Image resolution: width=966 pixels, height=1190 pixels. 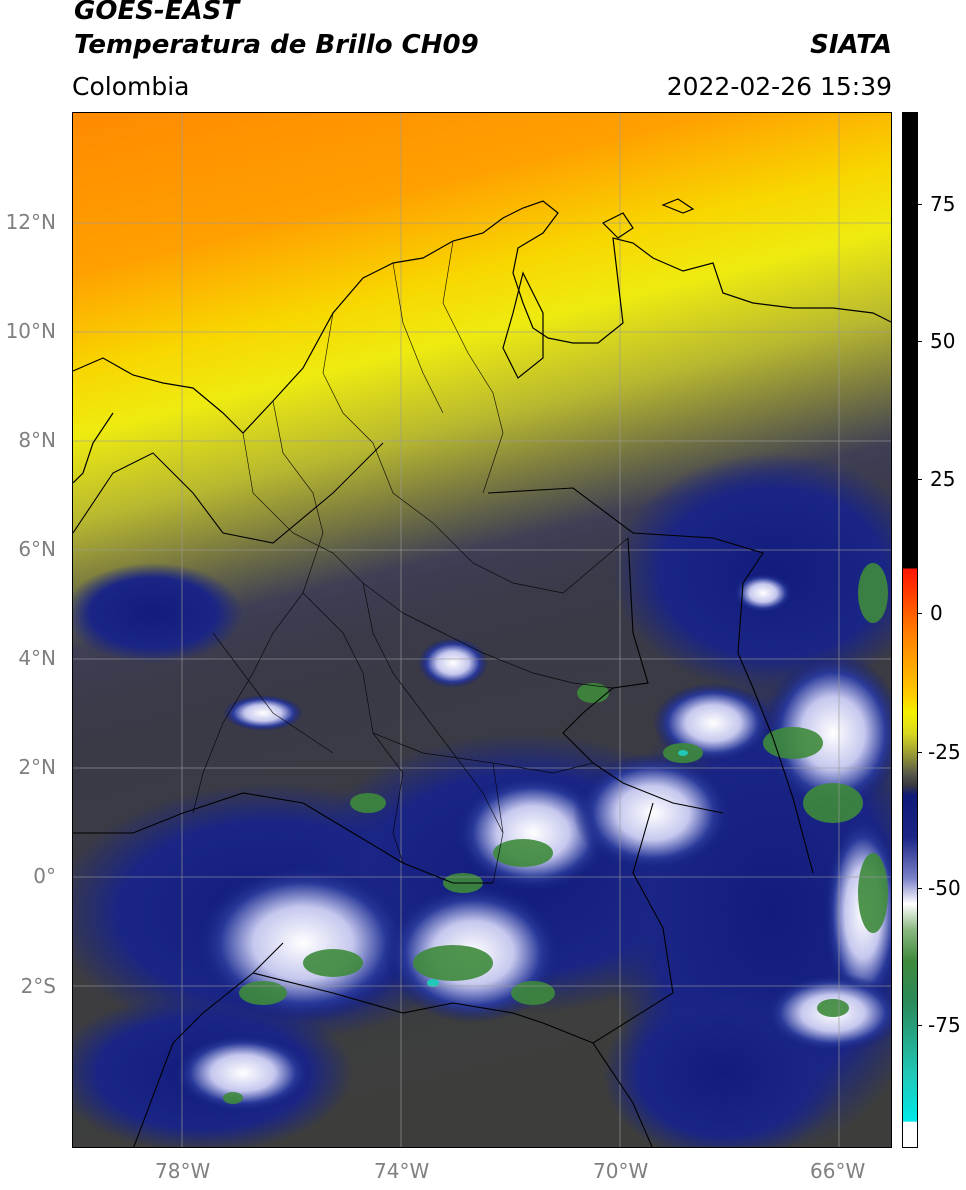 I want to click on lon-label: 78°W, so click(x=183, y=1171).